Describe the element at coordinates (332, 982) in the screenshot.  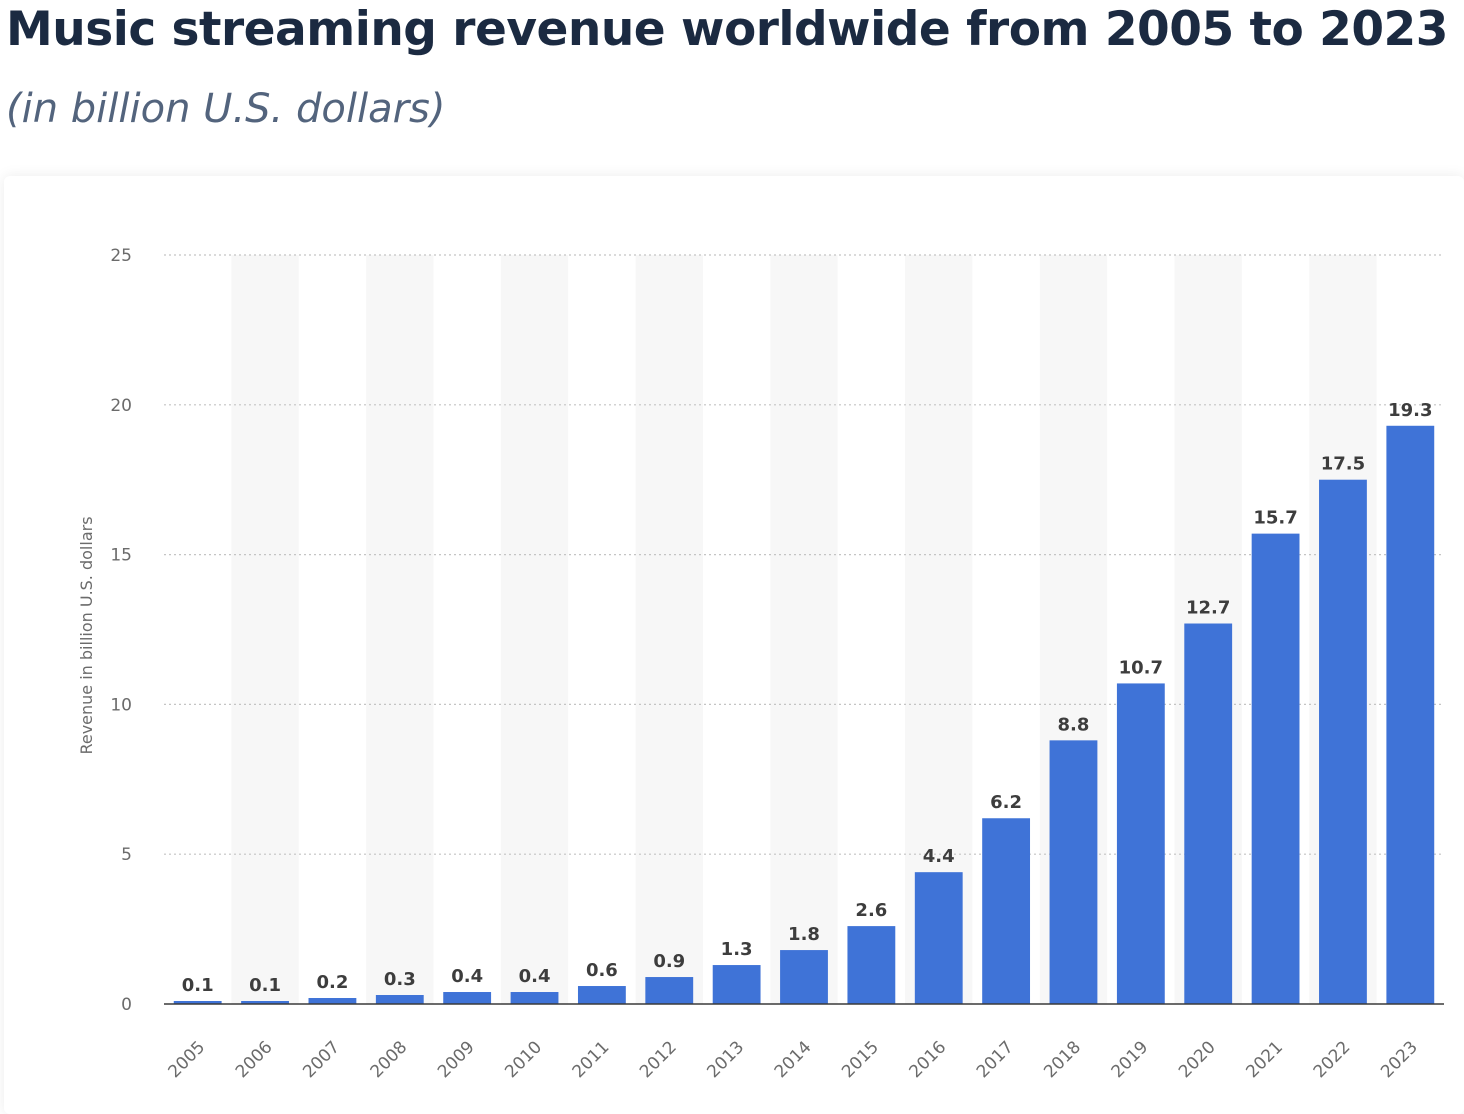
I see `data-label: 0.2` at that location.